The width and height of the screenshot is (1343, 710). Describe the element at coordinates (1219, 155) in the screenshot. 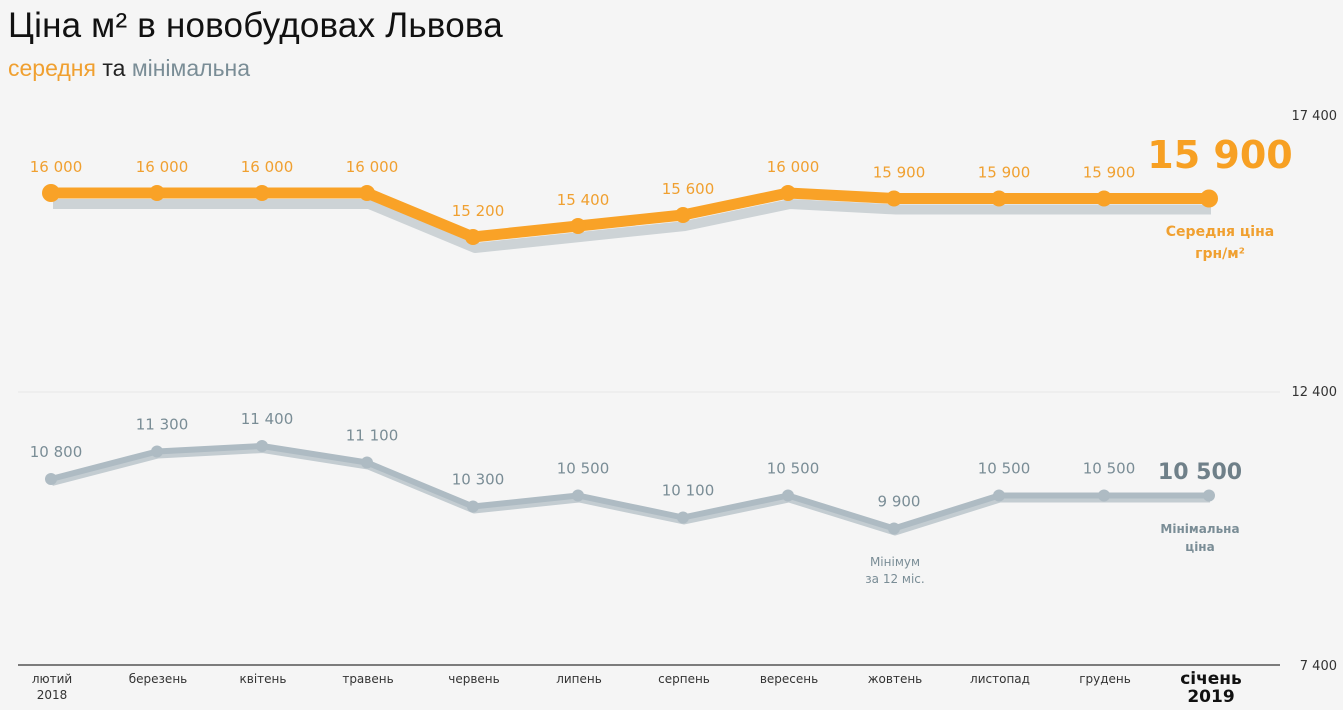

I see `average-final-value: 15 900` at that location.